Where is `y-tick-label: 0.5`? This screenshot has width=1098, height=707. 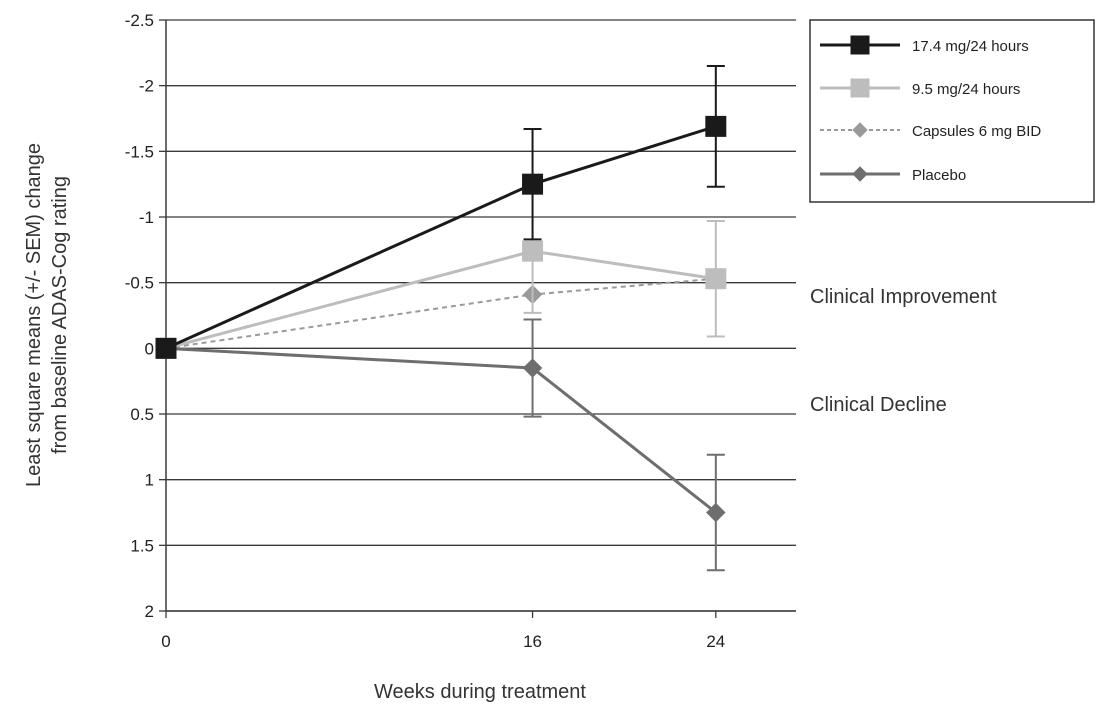
y-tick-label: 0.5 is located at coordinates (142, 414).